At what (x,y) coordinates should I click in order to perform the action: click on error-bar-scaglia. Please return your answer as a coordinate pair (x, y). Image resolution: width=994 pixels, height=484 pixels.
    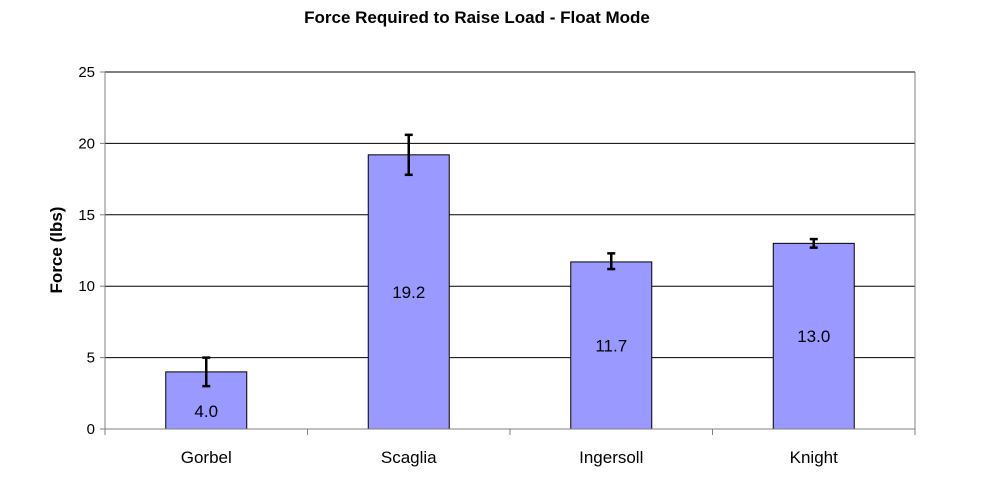
    Looking at the image, I should click on (408, 155).